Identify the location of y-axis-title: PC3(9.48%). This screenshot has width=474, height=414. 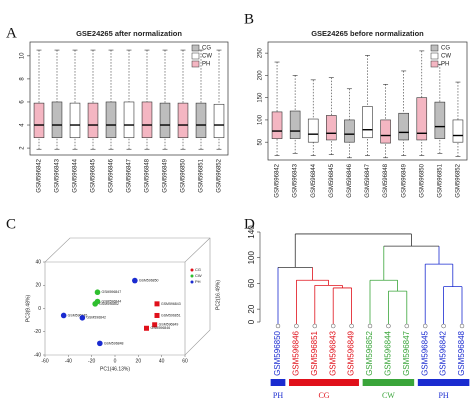
(28, 309).